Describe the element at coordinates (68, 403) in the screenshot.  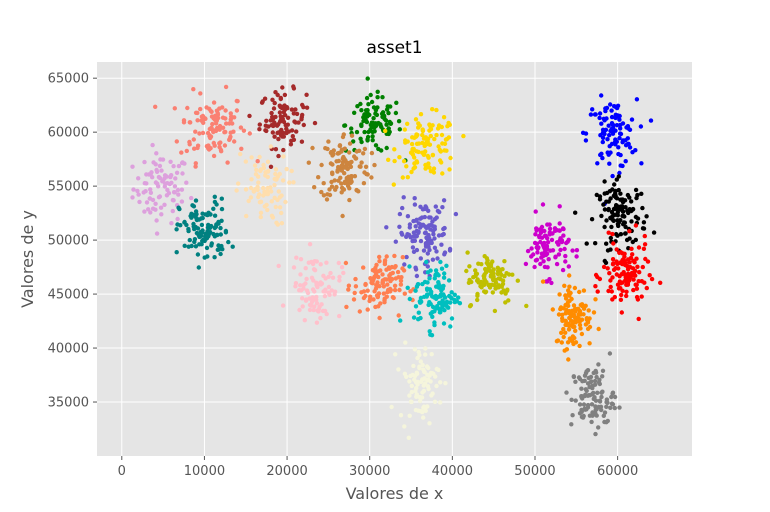
I see `y-tick-label: 35000` at that location.